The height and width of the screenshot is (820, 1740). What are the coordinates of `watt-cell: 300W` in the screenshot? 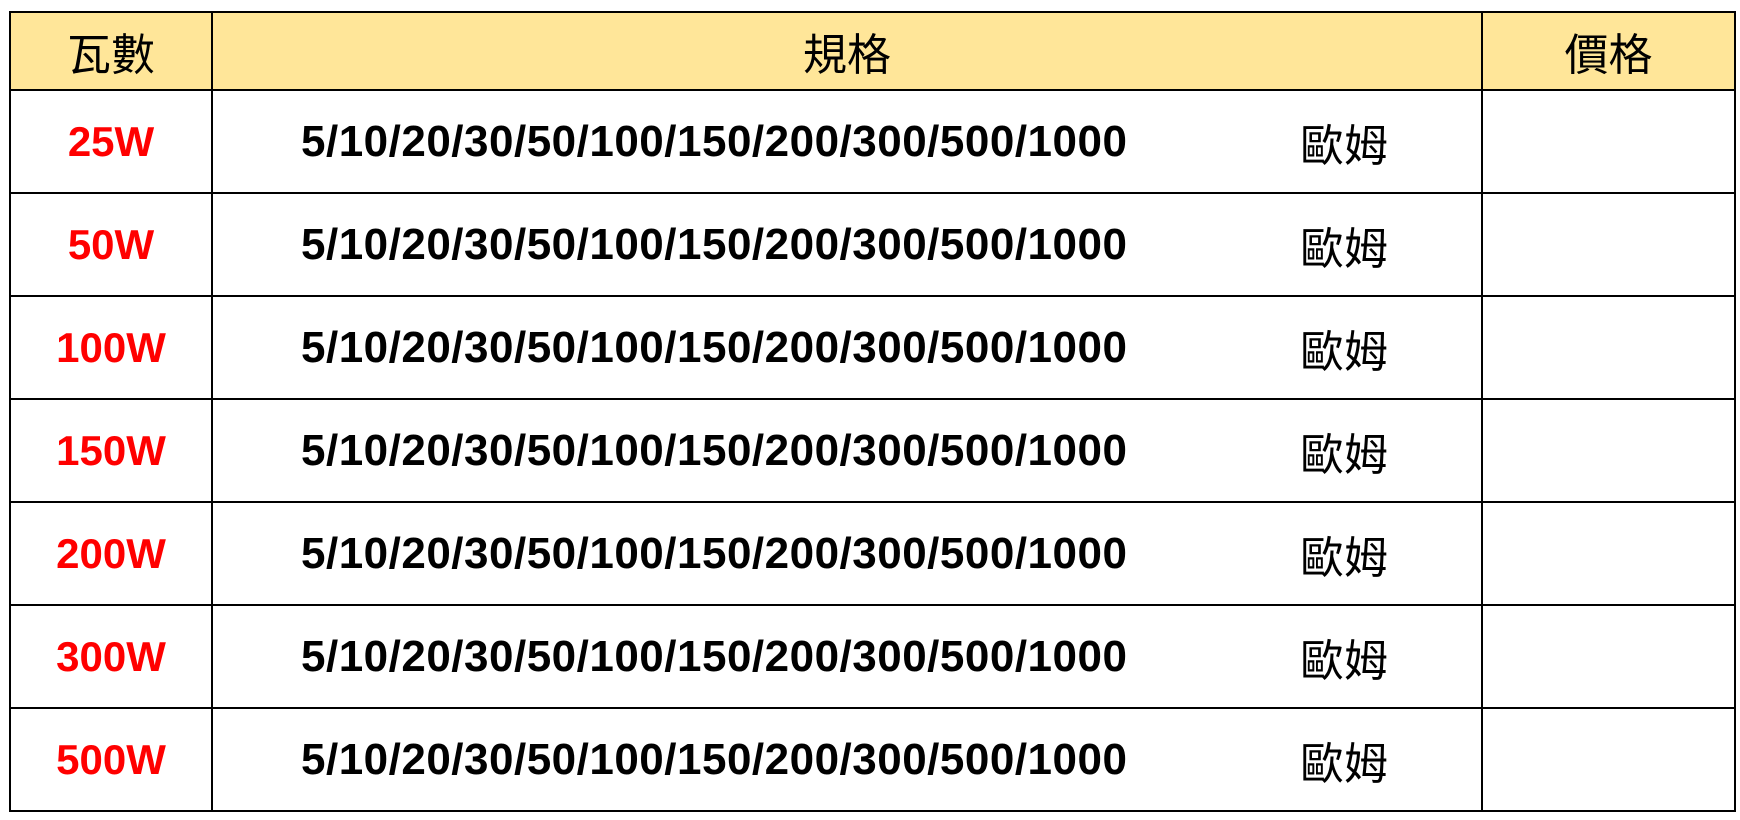 It's located at (111, 656).